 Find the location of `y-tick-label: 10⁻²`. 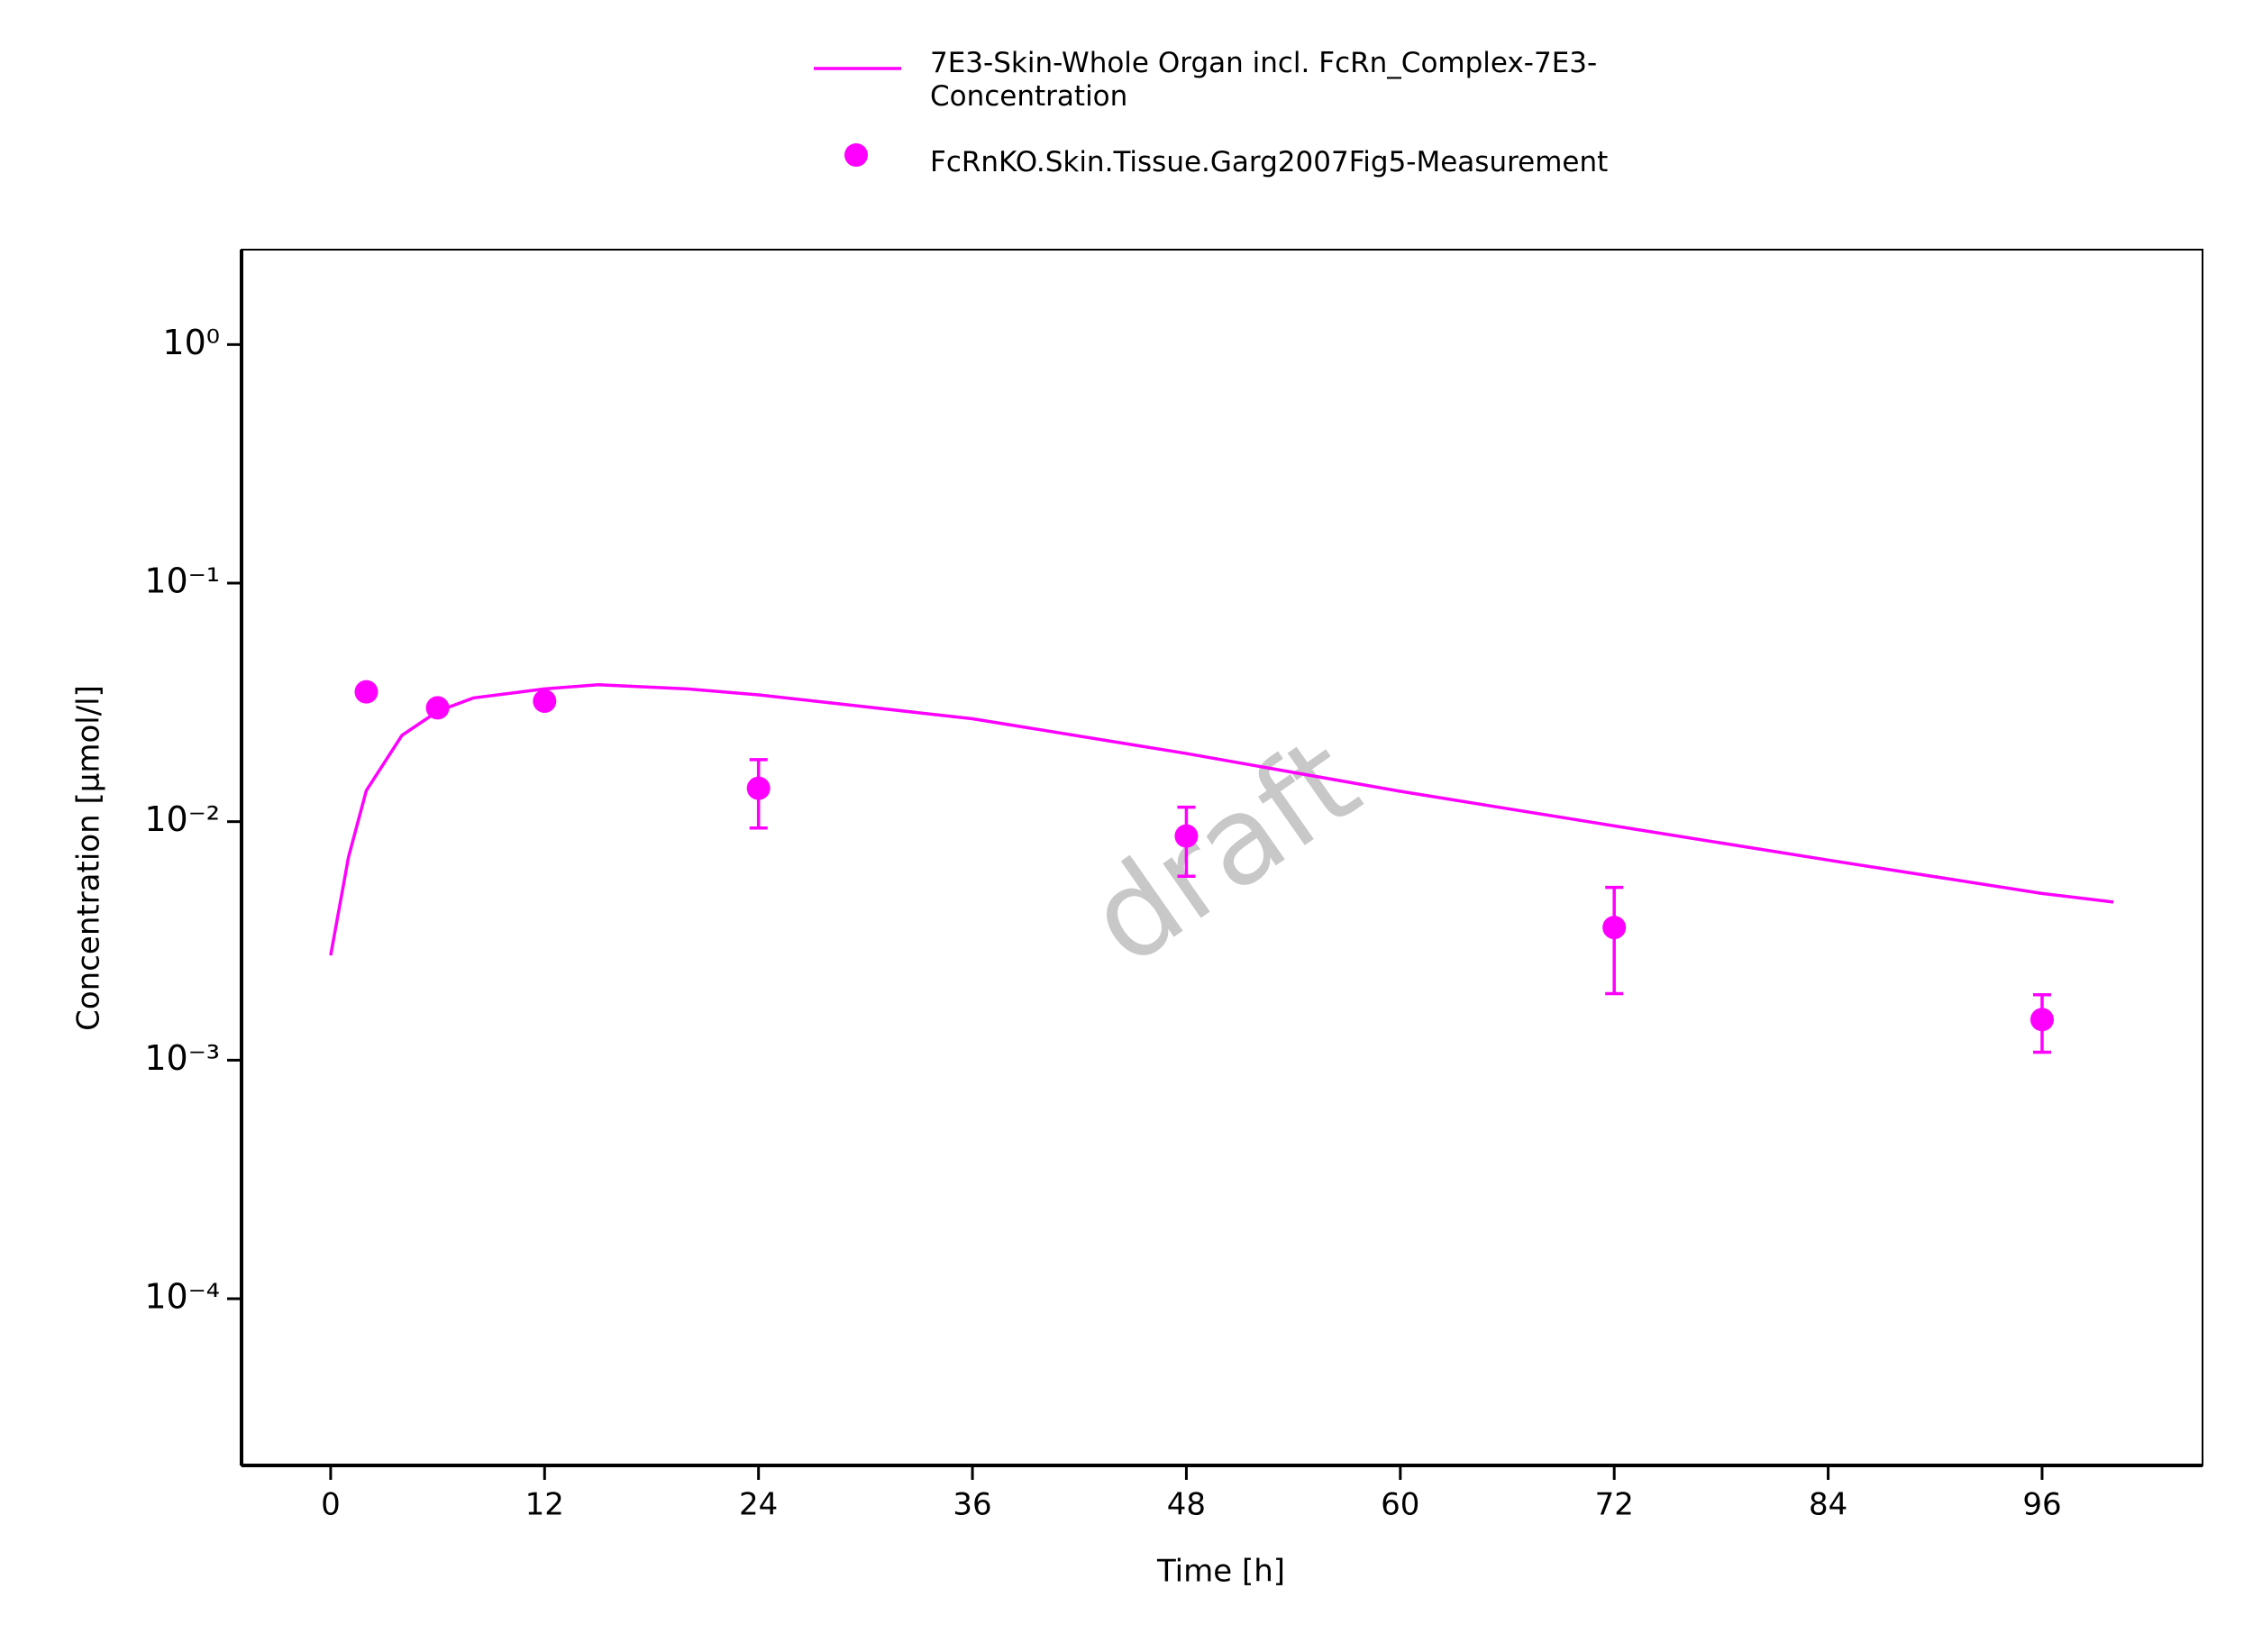

y-tick-label: 10⁻² is located at coordinates (182, 819).